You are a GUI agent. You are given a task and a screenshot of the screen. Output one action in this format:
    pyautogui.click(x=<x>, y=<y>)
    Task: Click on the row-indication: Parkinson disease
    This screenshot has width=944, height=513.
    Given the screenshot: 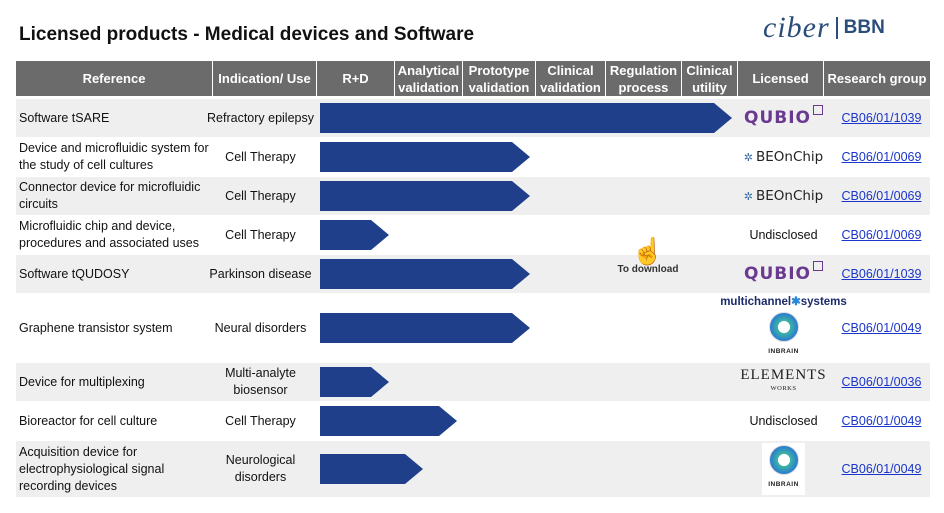 What is the action you would take?
    pyautogui.click(x=260, y=273)
    